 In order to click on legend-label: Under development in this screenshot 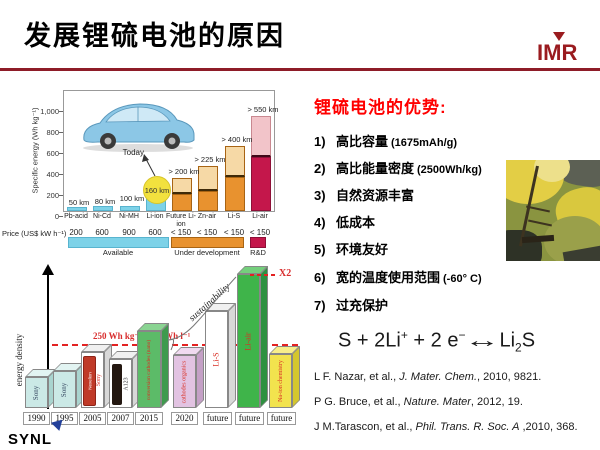, I will do `click(207, 252)`.